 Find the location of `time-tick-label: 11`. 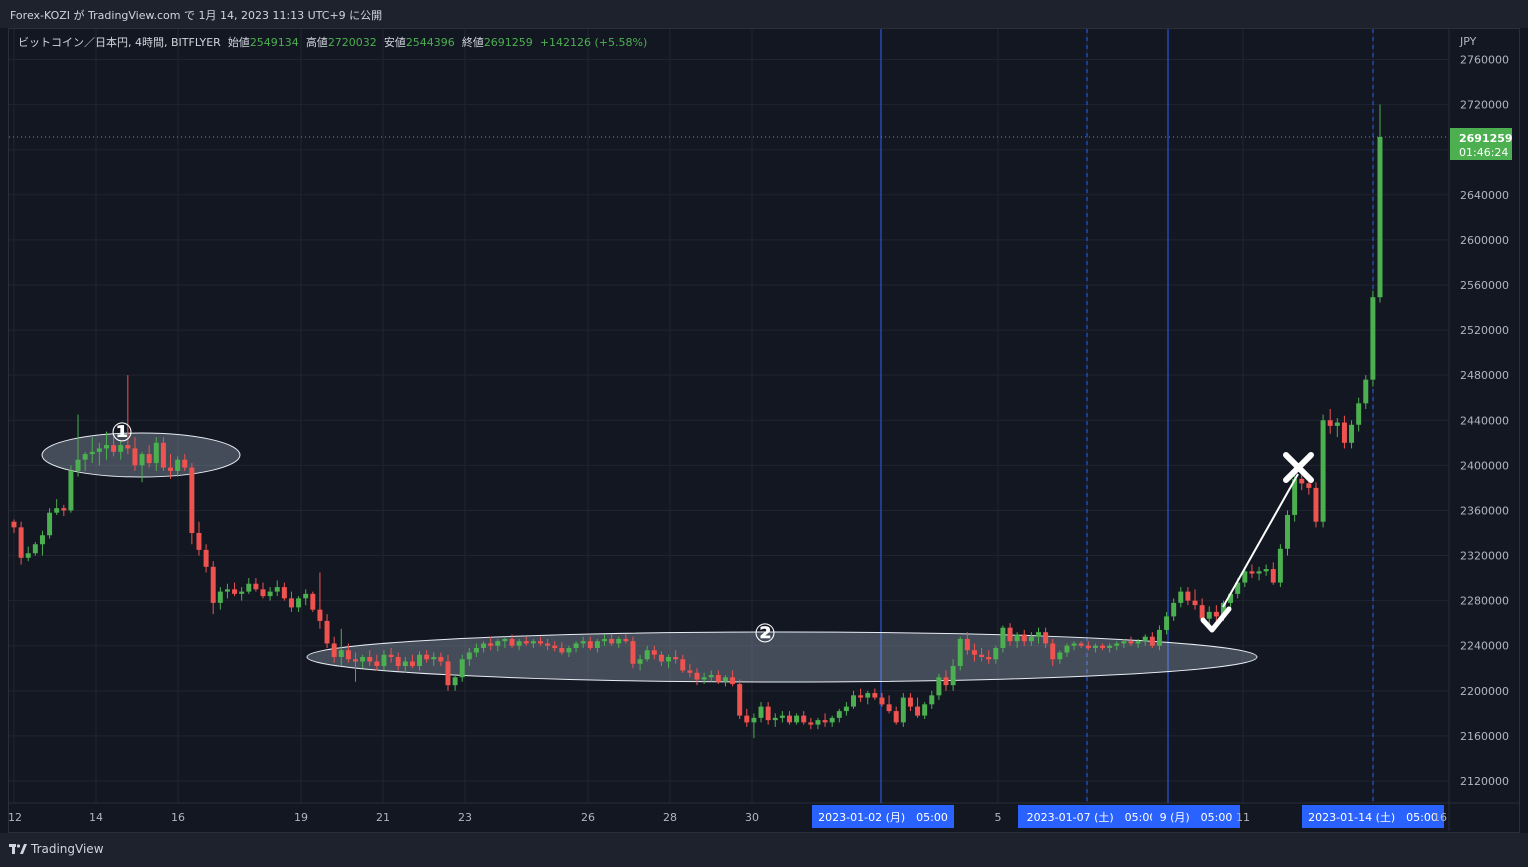

time-tick-label: 11 is located at coordinates (1243, 817).